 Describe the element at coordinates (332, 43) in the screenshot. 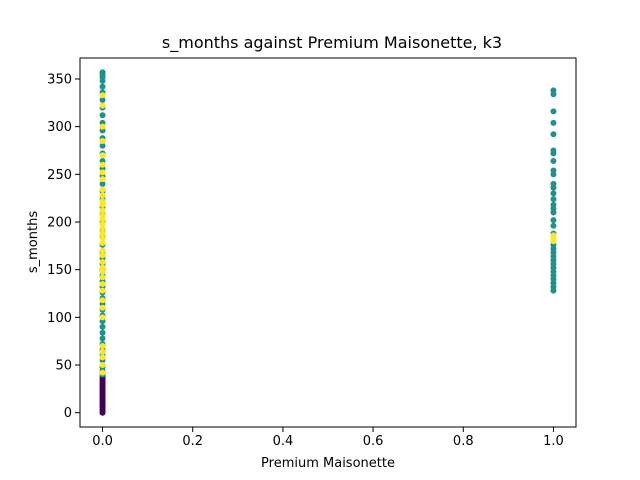

I see `chart-title: s_months against Premium Maisonette, k3` at that location.